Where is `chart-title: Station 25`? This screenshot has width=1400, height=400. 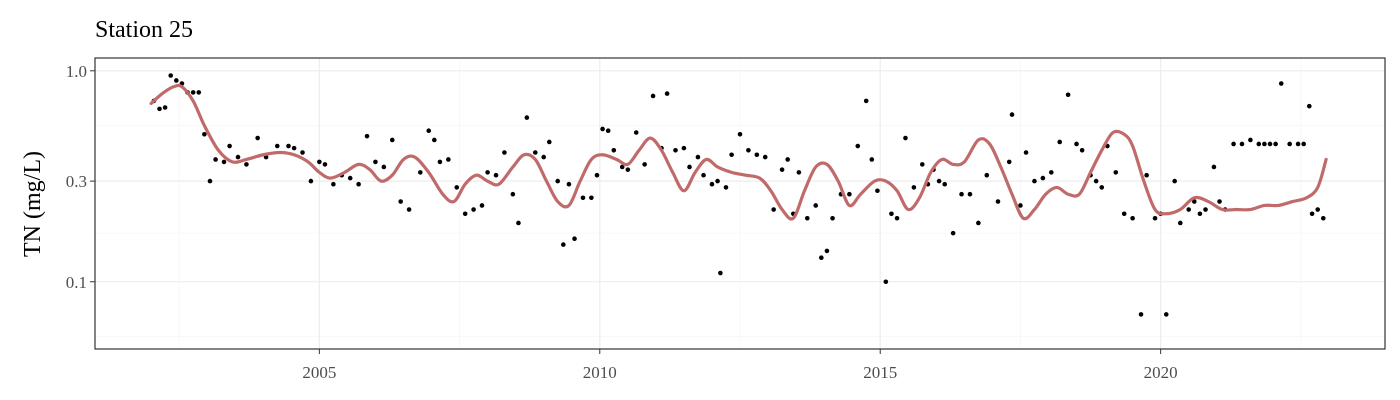
chart-title: Station 25 is located at coordinates (144, 30).